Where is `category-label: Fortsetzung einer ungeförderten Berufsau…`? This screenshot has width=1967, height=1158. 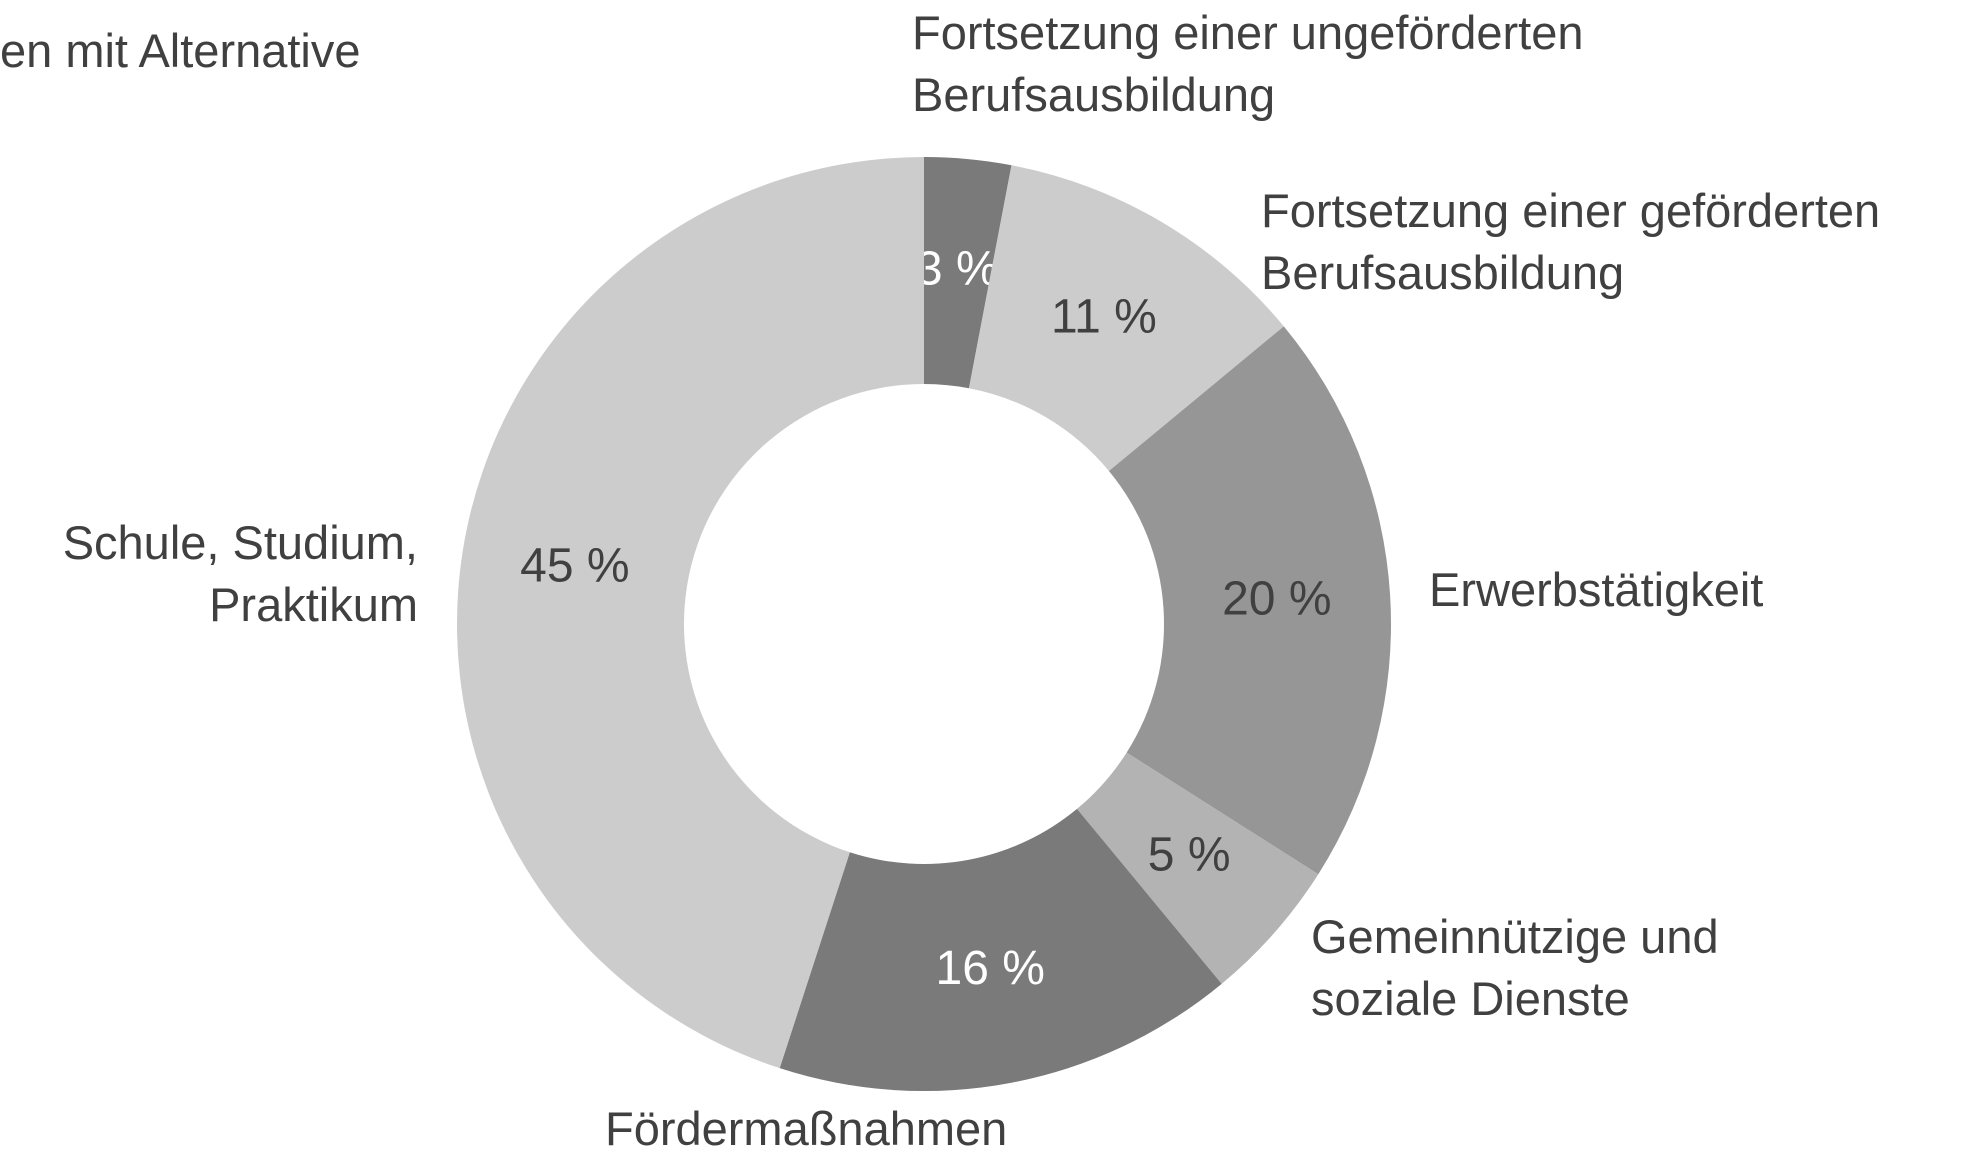
category-label: Fortsetzung einer ungeförderten Berufsau… is located at coordinates (1248, 63).